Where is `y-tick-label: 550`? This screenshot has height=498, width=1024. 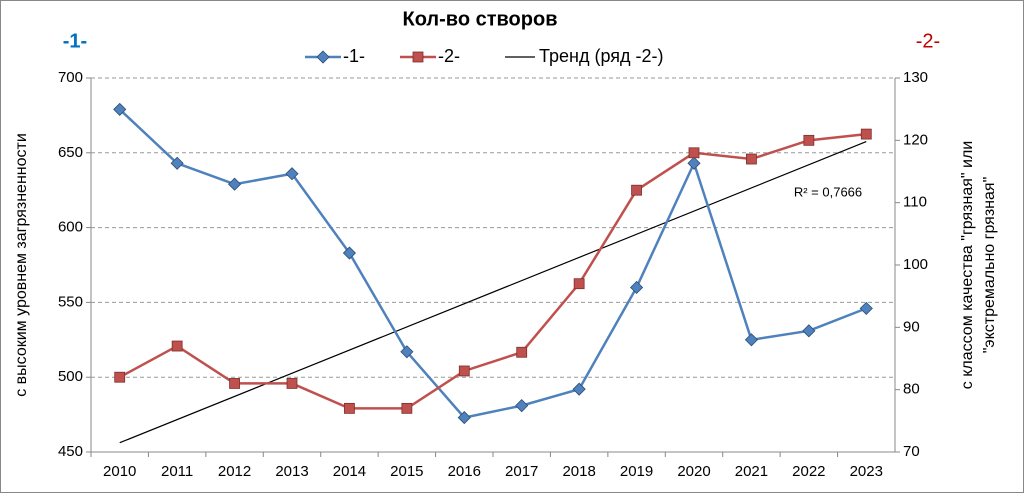 y-tick-label: 550 is located at coordinates (70, 301).